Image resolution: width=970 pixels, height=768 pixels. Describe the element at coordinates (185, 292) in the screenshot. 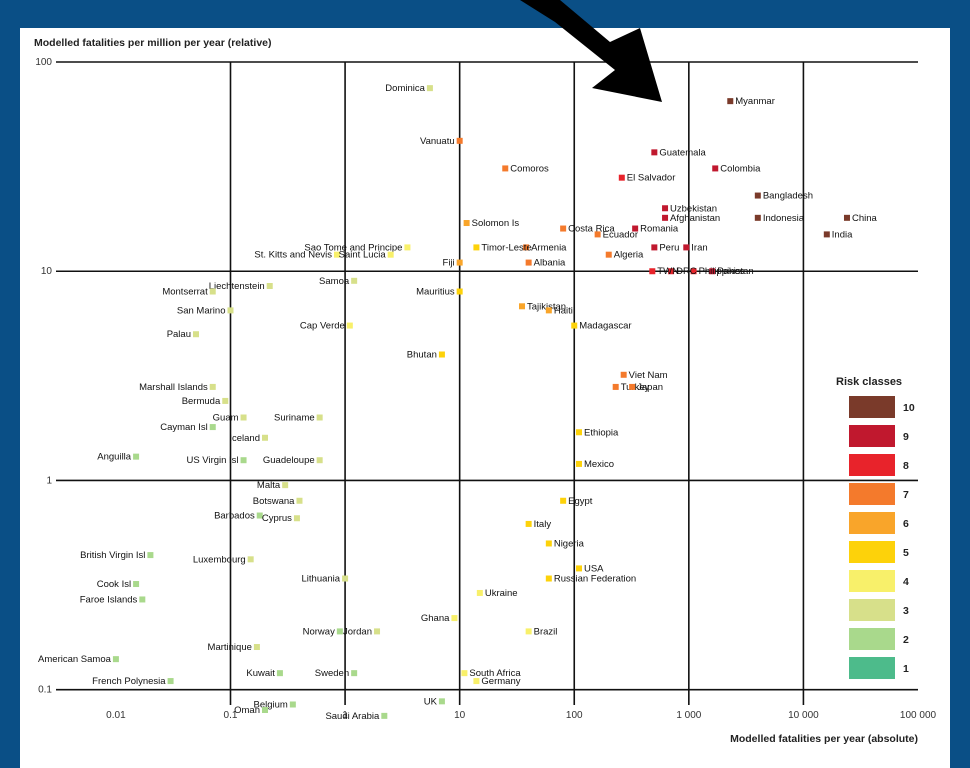

I see `point-label: Montserrat` at that location.